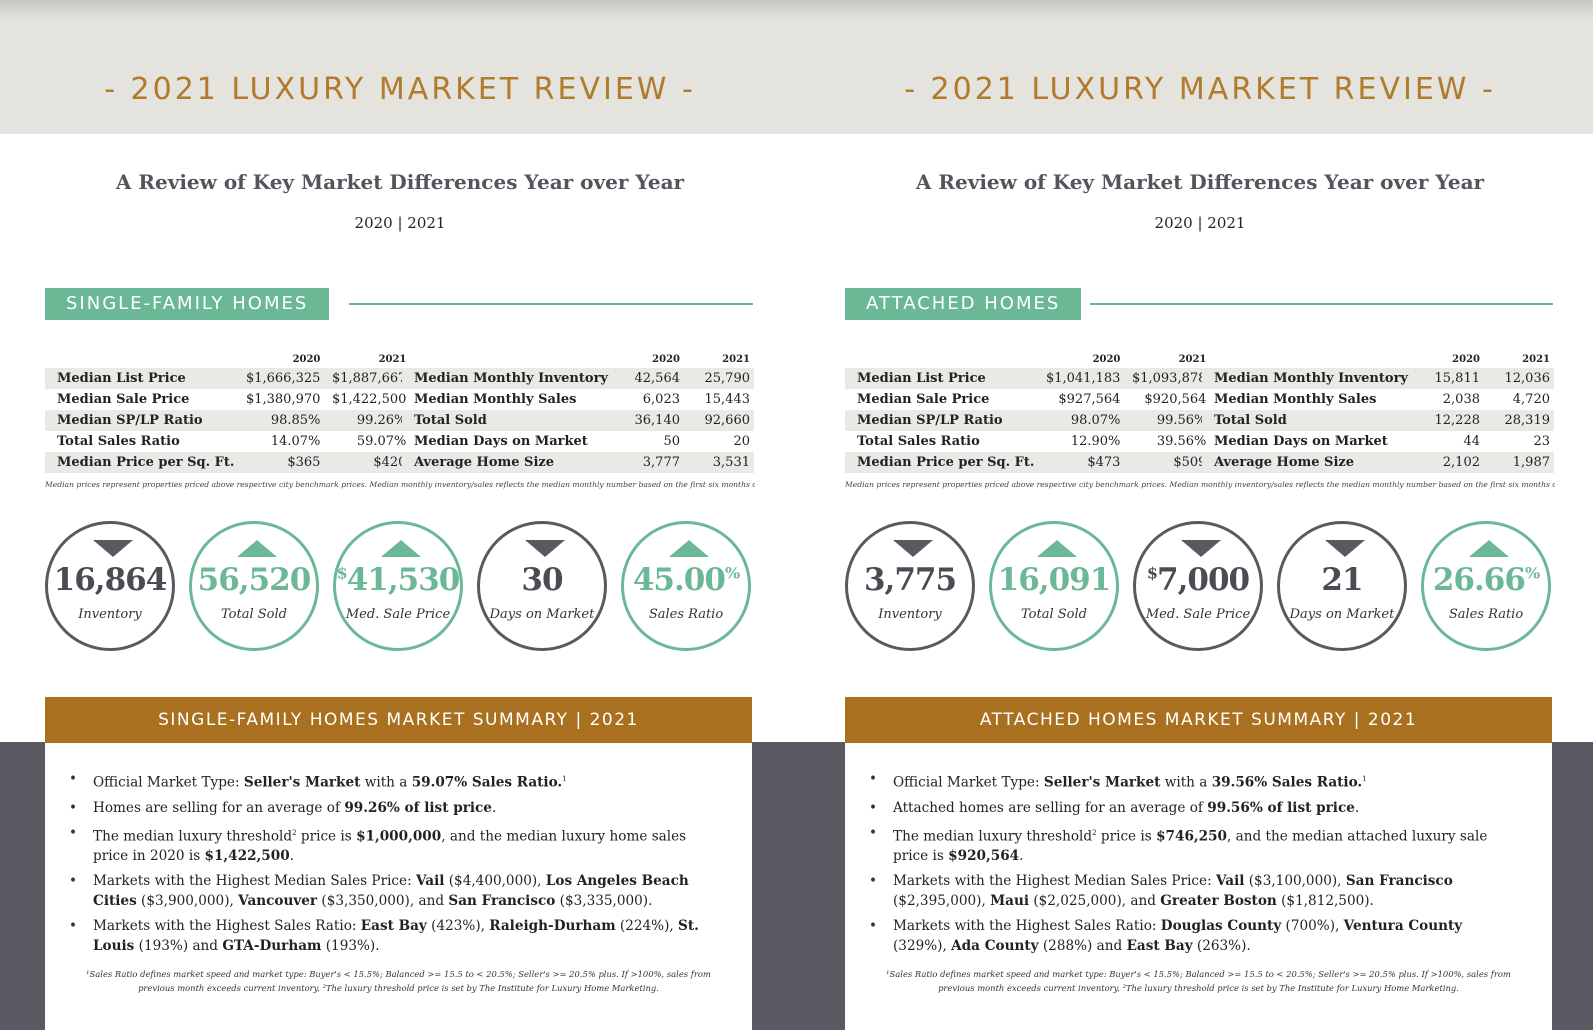  What do you see at coordinates (1181, 441) in the screenshot?
I see `value-2021: 39.56%` at bounding box center [1181, 441].